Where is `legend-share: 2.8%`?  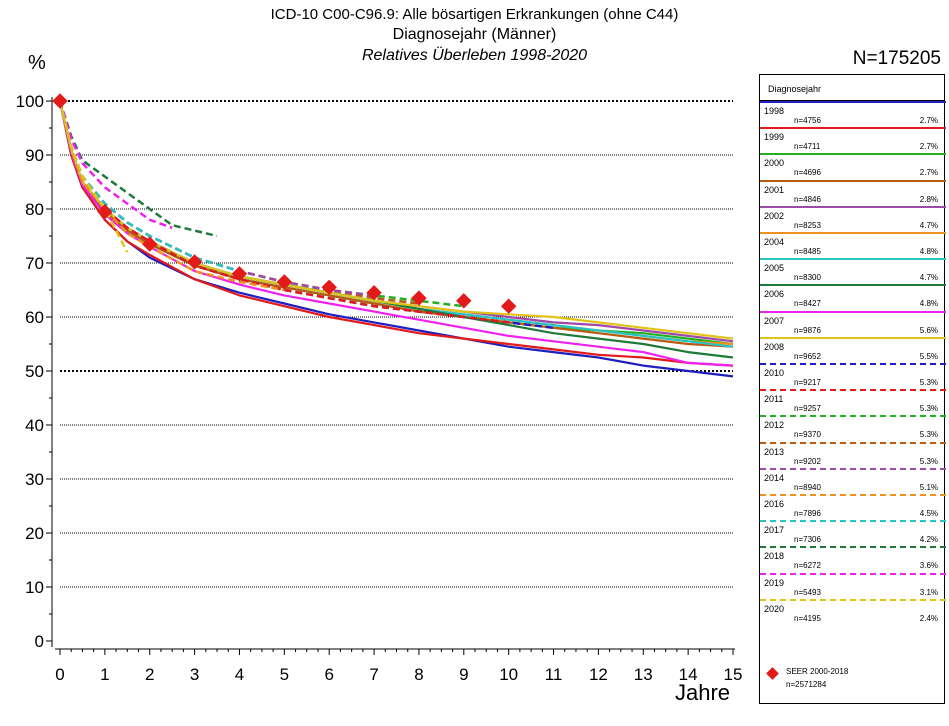 legend-share: 2.8% is located at coordinates (928, 199).